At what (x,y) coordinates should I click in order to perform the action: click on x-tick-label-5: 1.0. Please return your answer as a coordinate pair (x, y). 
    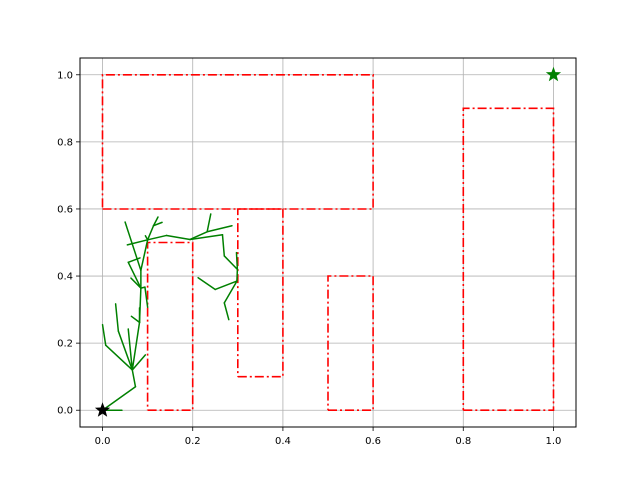
    Looking at the image, I should click on (554, 441).